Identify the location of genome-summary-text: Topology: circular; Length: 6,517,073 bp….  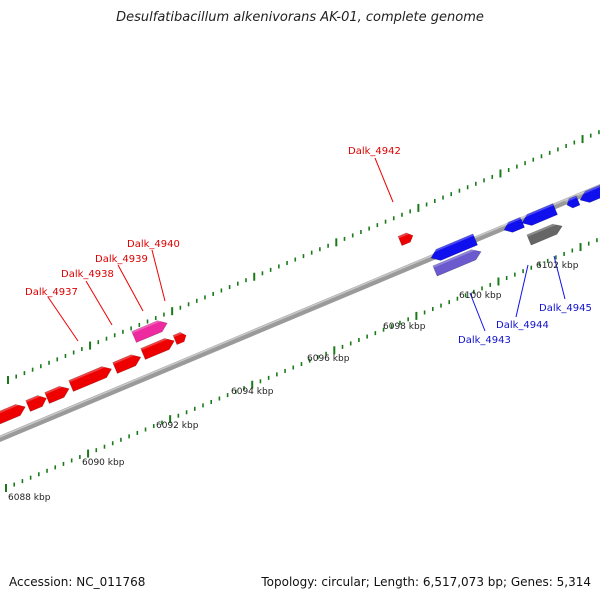
(426, 582).